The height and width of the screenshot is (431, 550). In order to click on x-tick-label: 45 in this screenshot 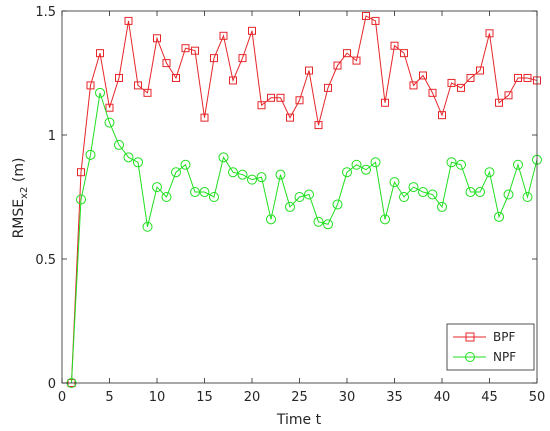, I will do `click(489, 397)`.